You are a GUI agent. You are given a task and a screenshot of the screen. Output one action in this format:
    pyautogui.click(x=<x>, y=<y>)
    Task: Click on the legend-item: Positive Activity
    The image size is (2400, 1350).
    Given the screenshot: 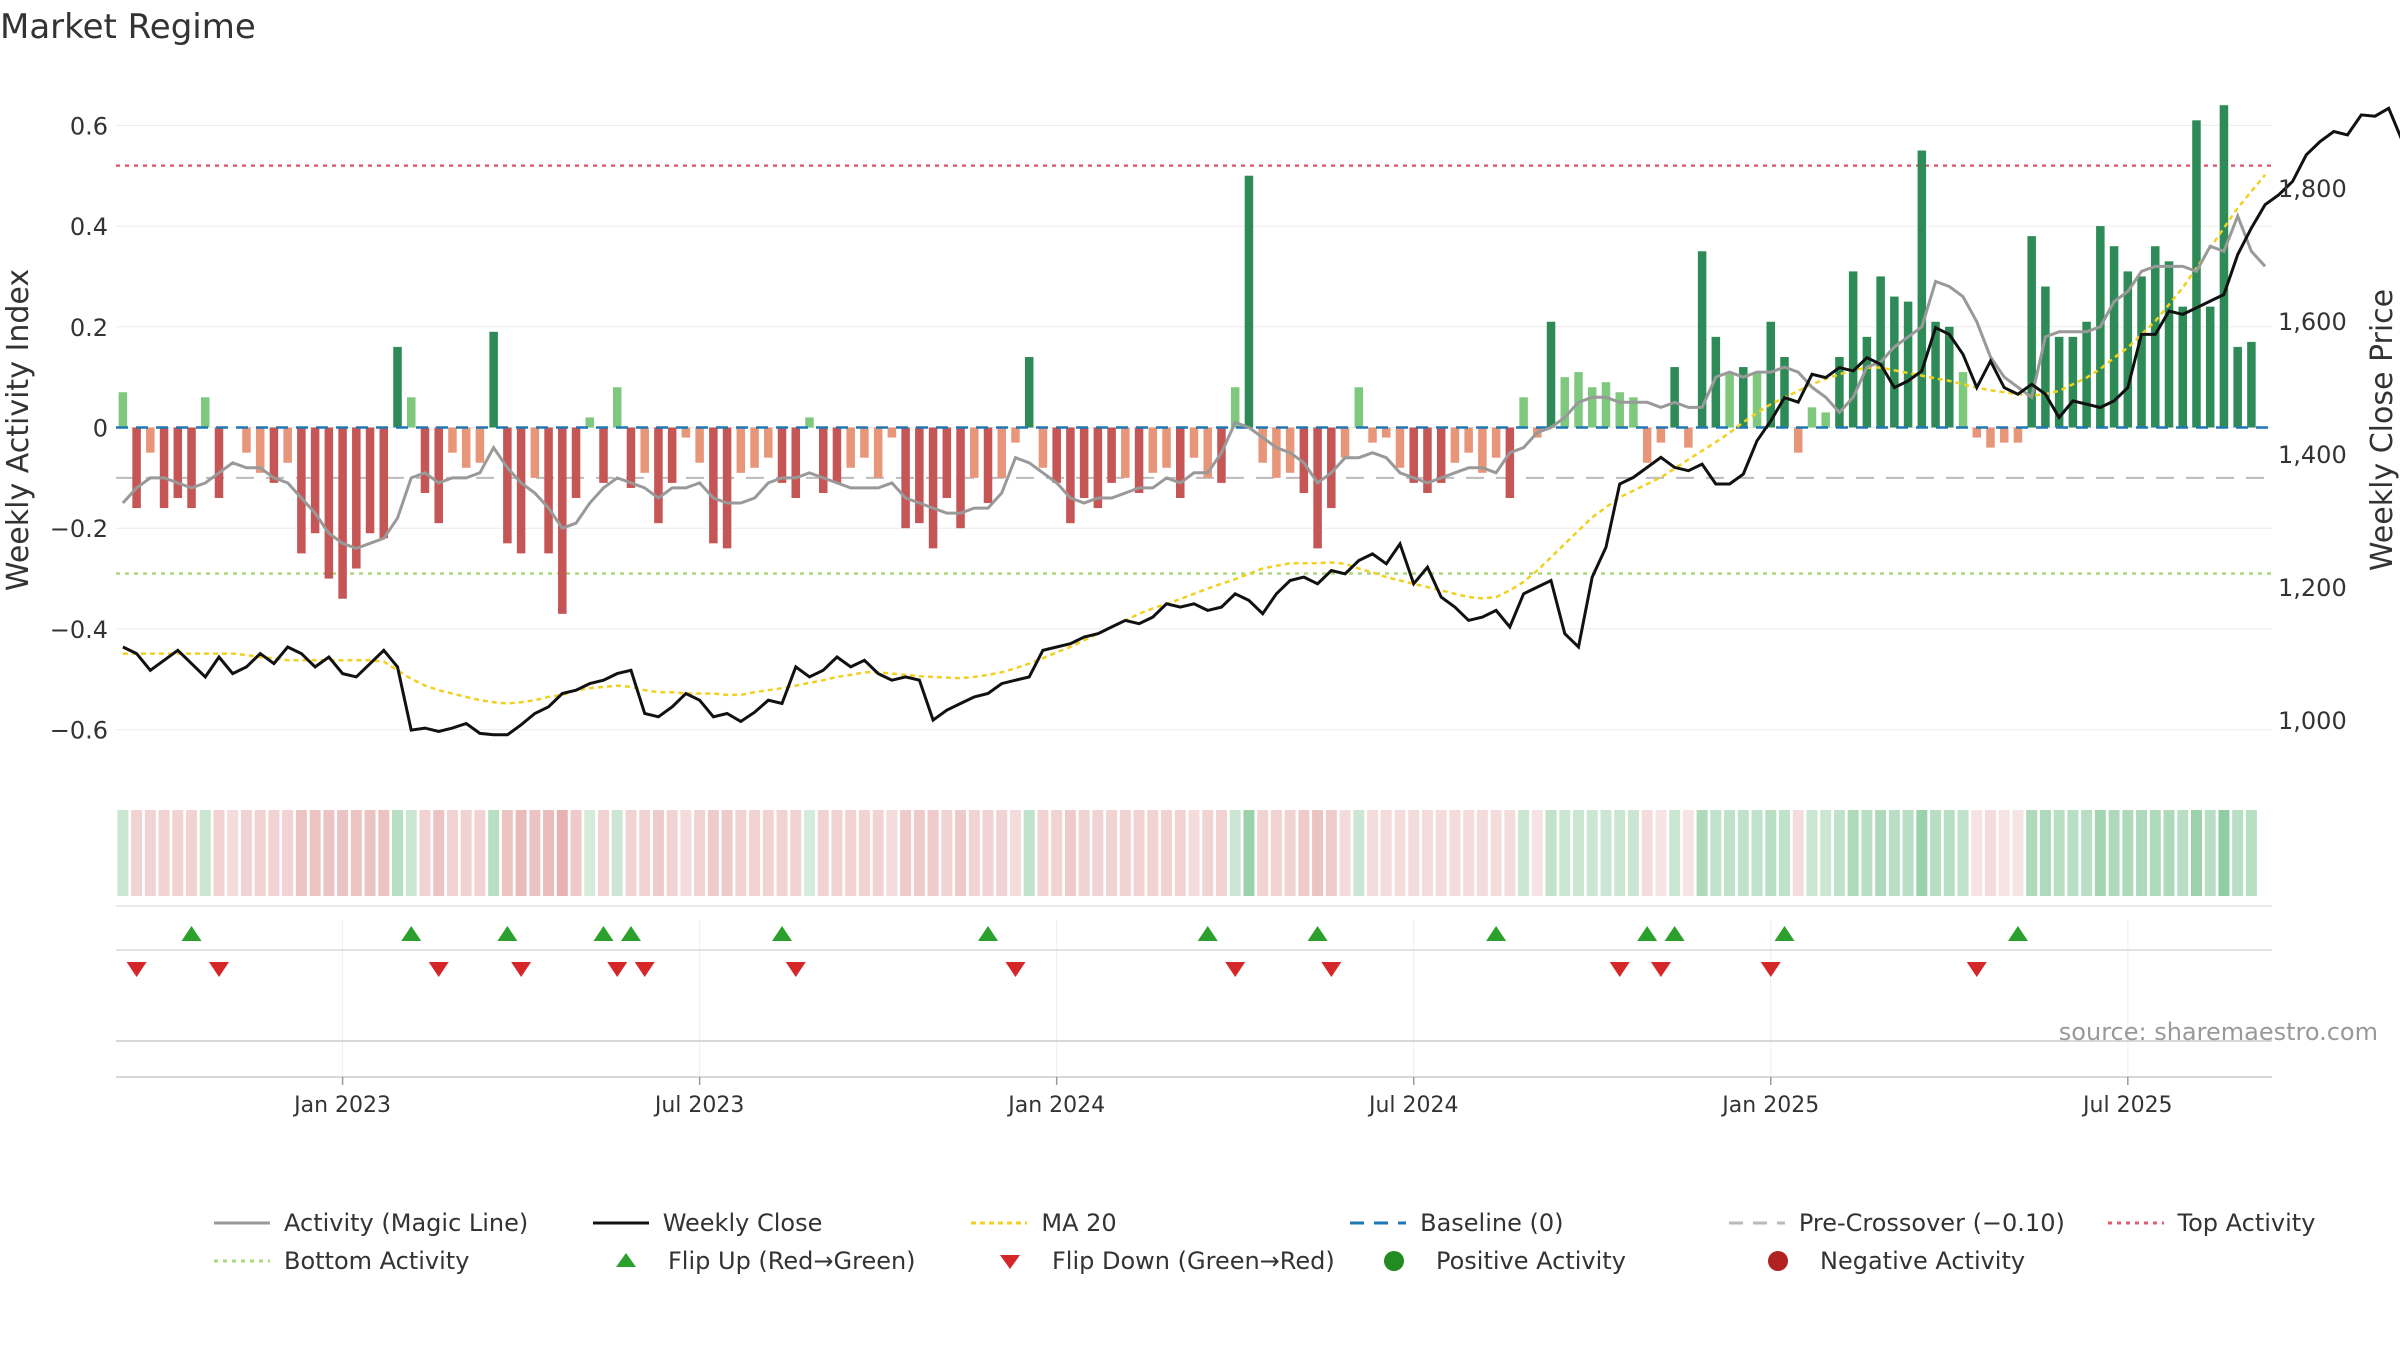 What is the action you would take?
    pyautogui.click(x=1549, y=1261)
    